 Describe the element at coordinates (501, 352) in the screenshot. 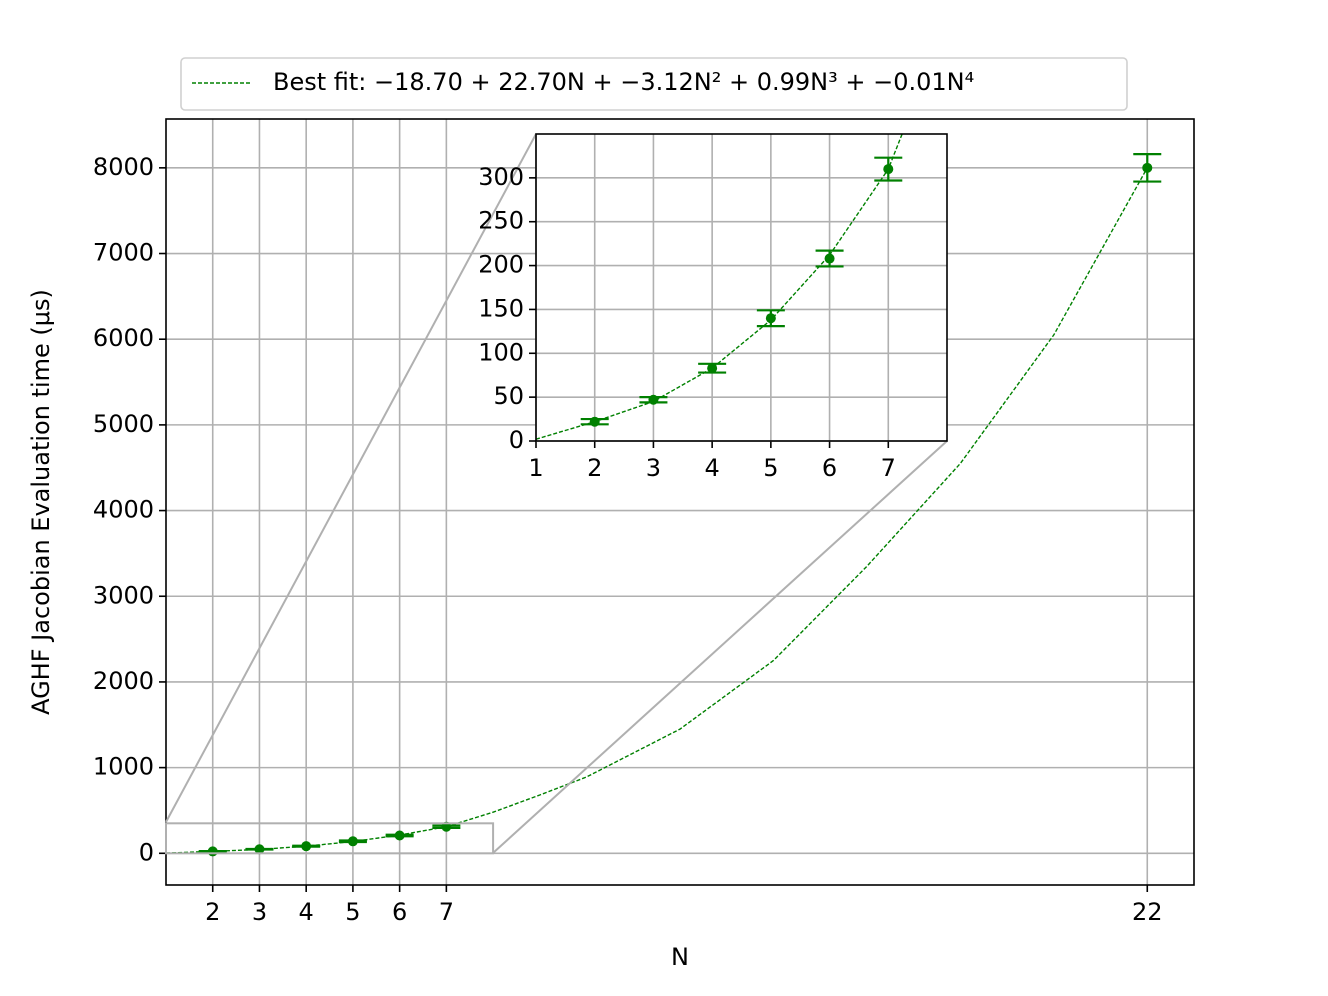

I see `y-tick-label: 100` at that location.